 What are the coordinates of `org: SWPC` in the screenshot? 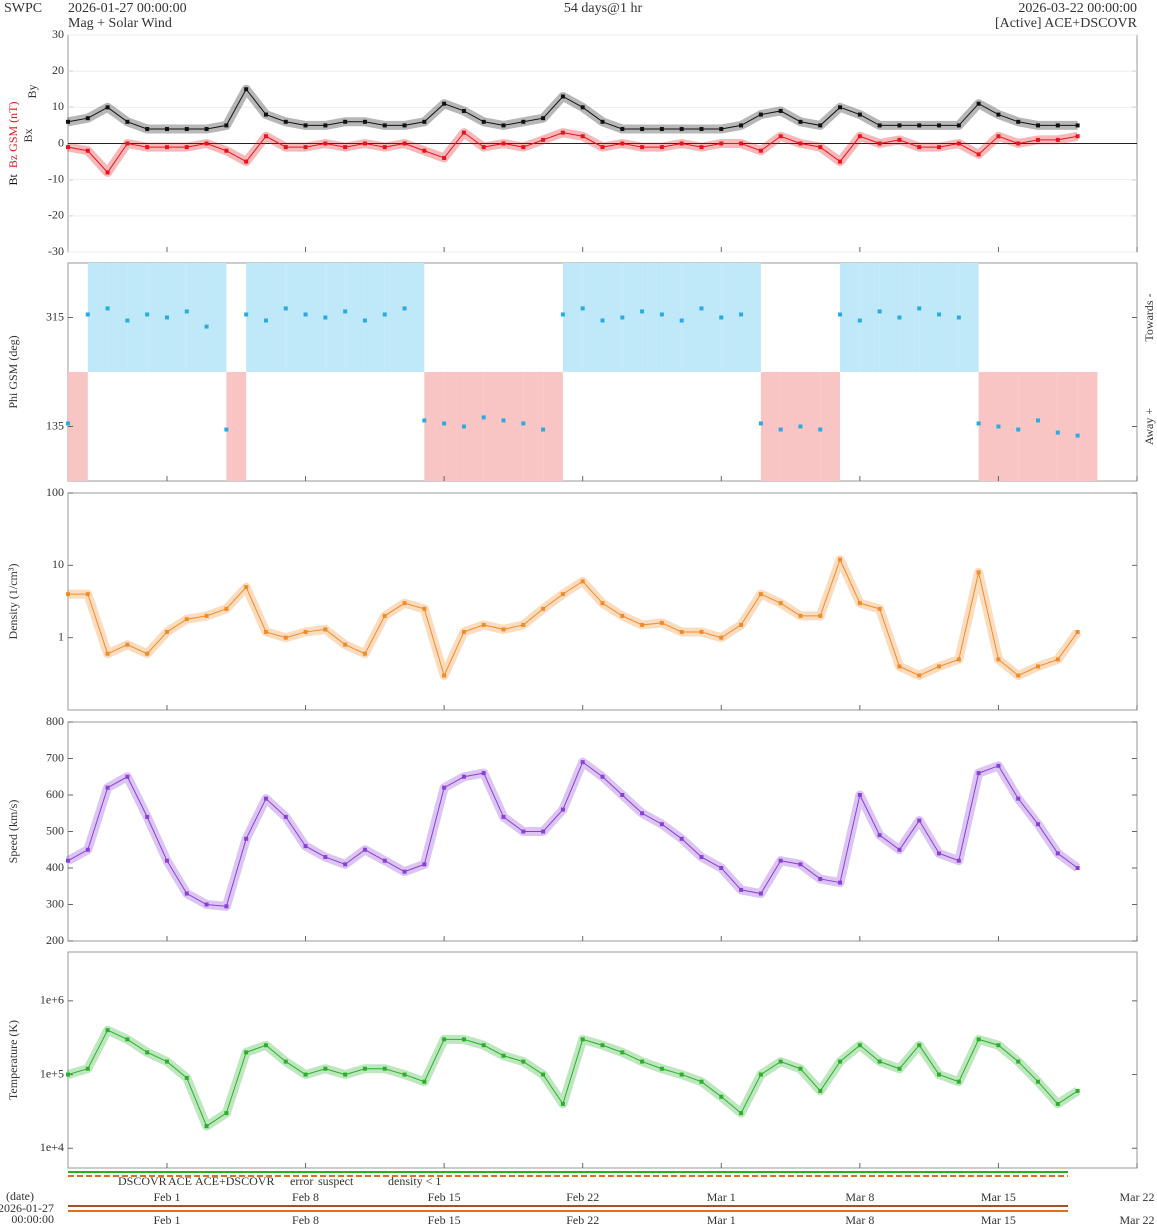 It's located at (23, 8).